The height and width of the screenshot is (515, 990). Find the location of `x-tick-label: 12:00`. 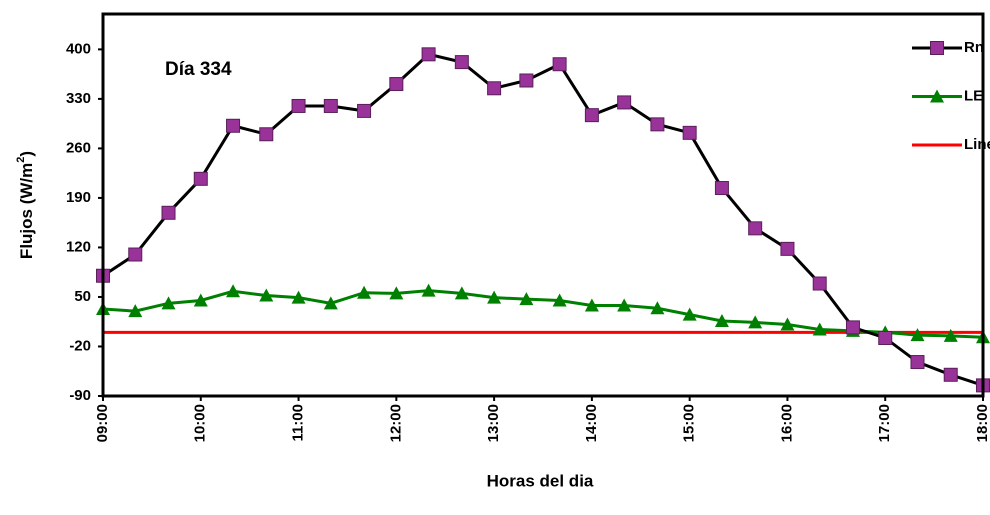

x-tick-label: 12:00 is located at coordinates (395, 423).